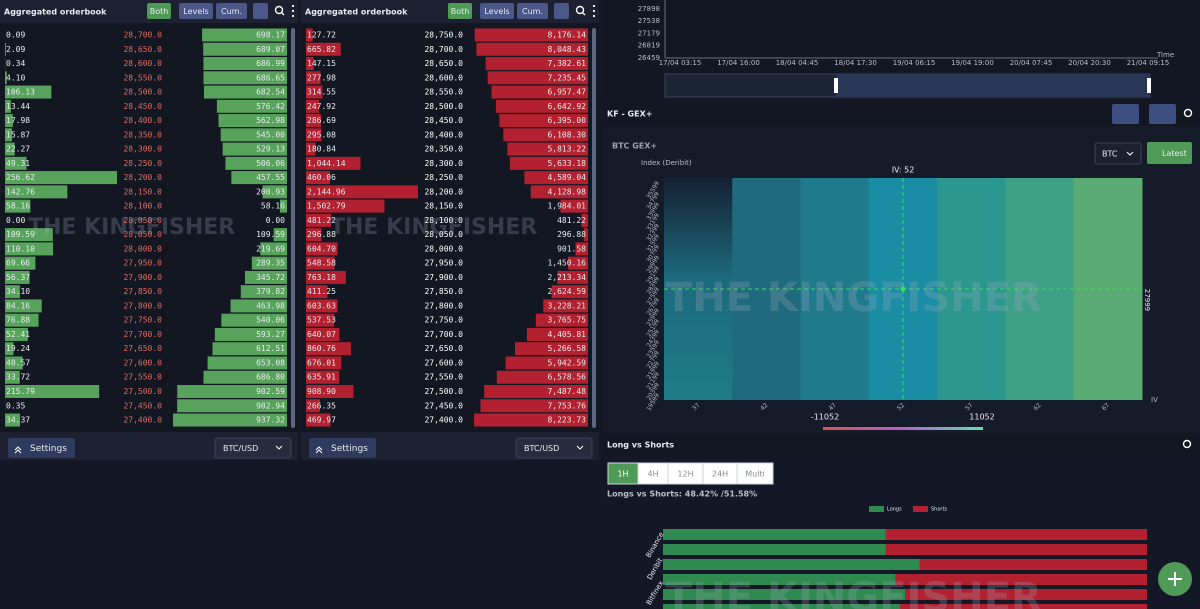  Describe the element at coordinates (443, 362) in the screenshot. I see `price: 27,600.0` at that location.